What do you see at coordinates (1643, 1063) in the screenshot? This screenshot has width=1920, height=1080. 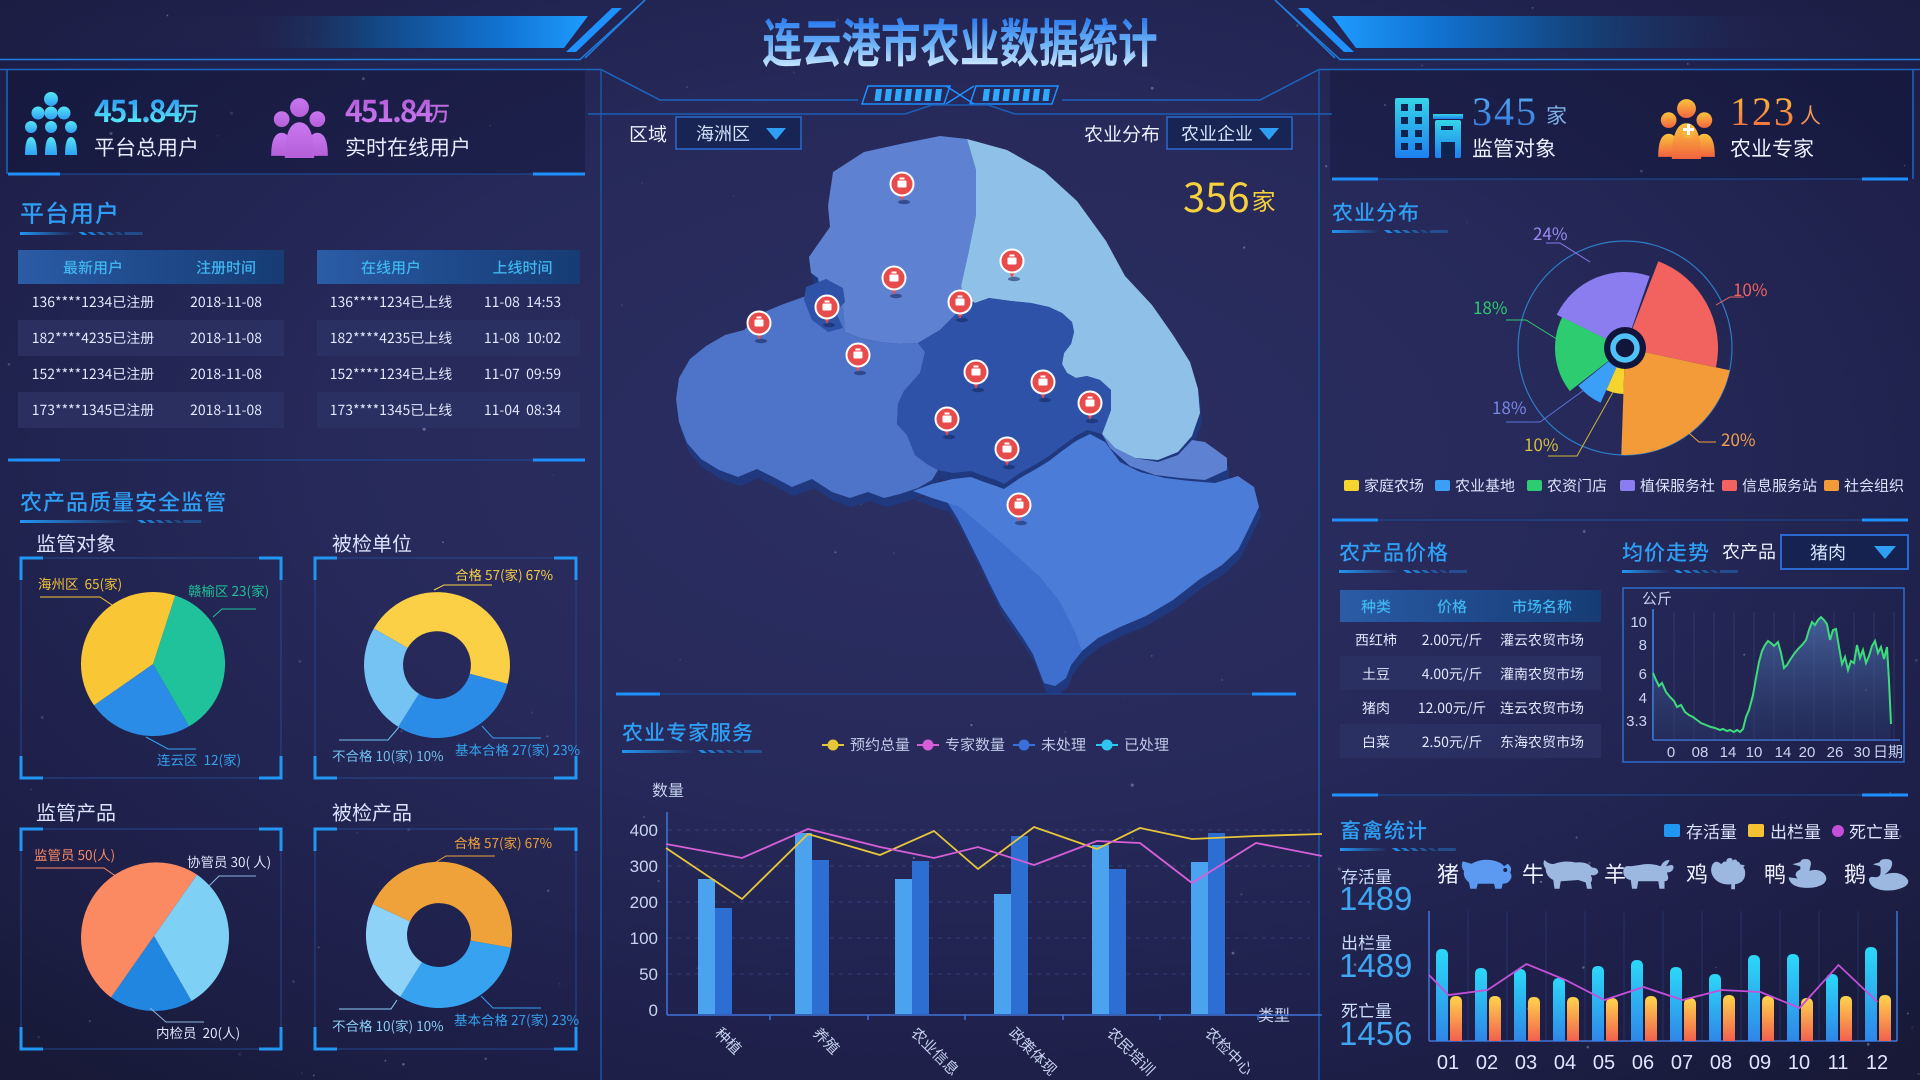 I see `svg-text: 06` at bounding box center [1643, 1063].